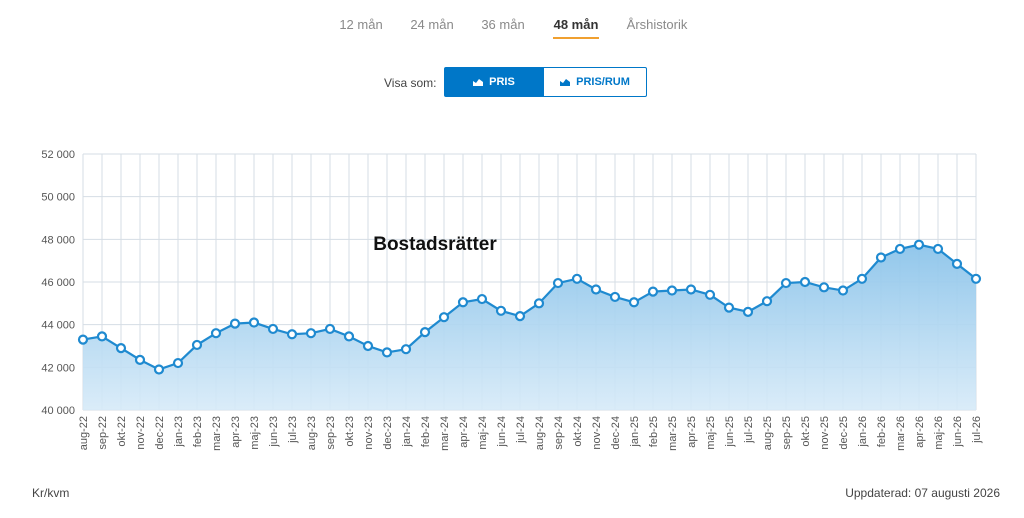 The image size is (1024, 518). I want to click on x-tick-label: sep-24, so click(559, 433).